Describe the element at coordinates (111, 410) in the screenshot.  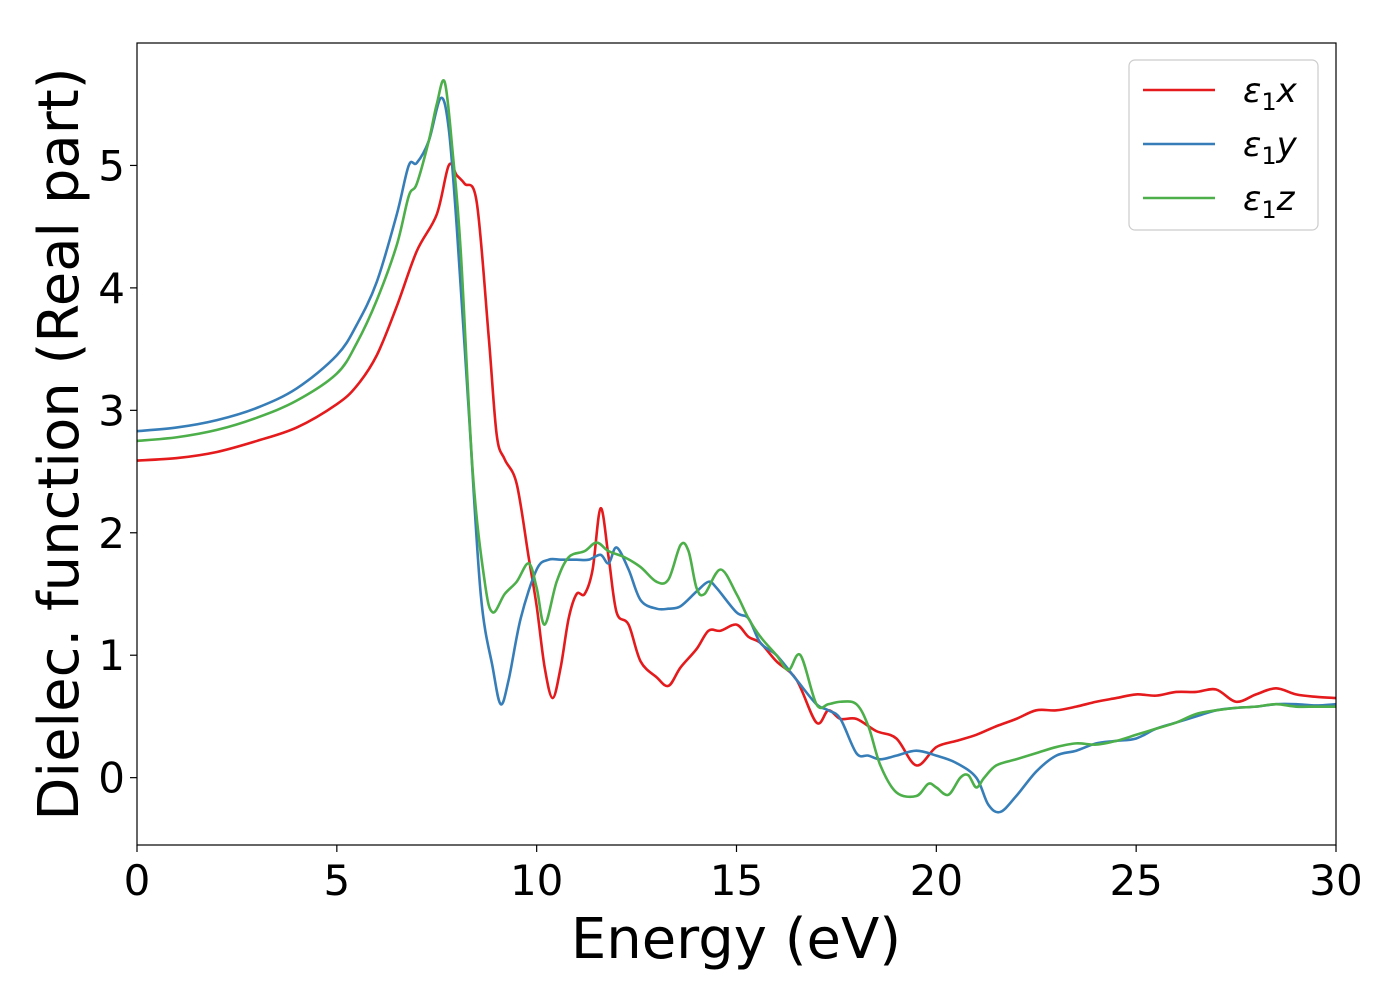
I see `y-tick-label: 3` at that location.